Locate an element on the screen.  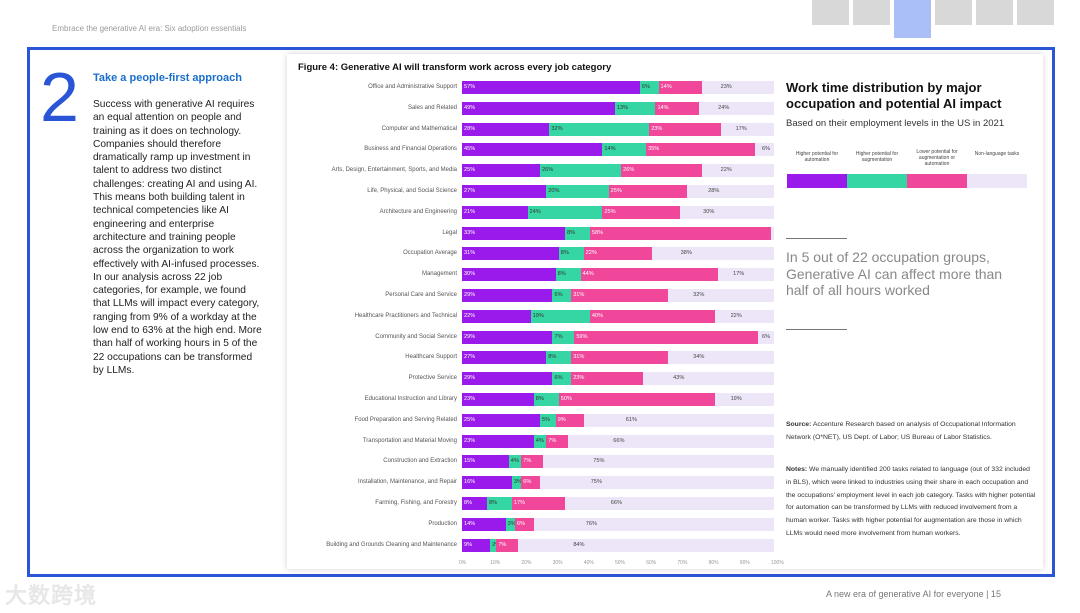
data-label: 19% is located at coordinates (736, 399).